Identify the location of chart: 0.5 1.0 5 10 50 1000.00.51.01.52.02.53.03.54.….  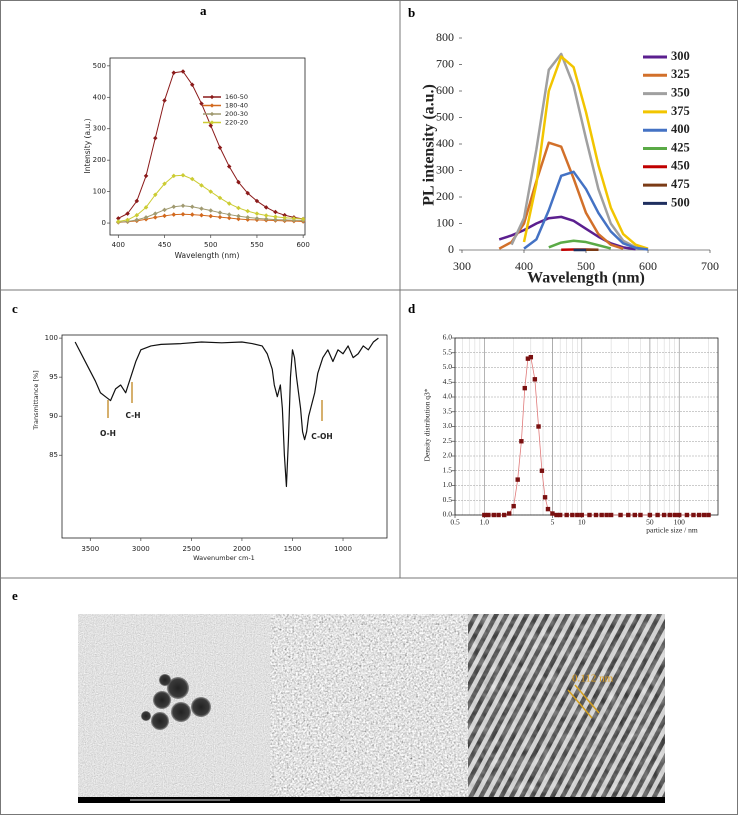
(571, 434).